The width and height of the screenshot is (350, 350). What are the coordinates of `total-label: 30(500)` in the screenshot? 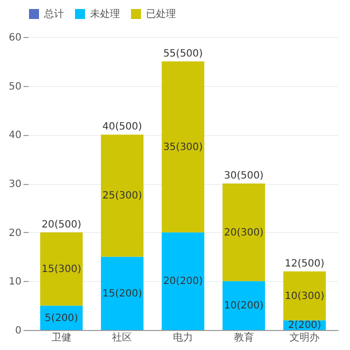 It's located at (244, 176).